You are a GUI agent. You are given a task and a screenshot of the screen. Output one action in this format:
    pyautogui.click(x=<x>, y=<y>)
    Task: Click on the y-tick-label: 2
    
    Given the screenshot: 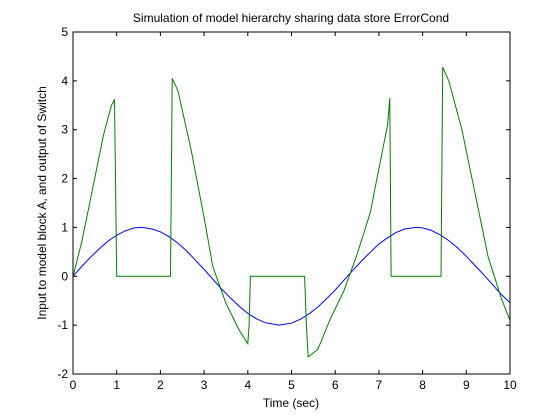 What is the action you would take?
    pyautogui.click(x=64, y=179)
    